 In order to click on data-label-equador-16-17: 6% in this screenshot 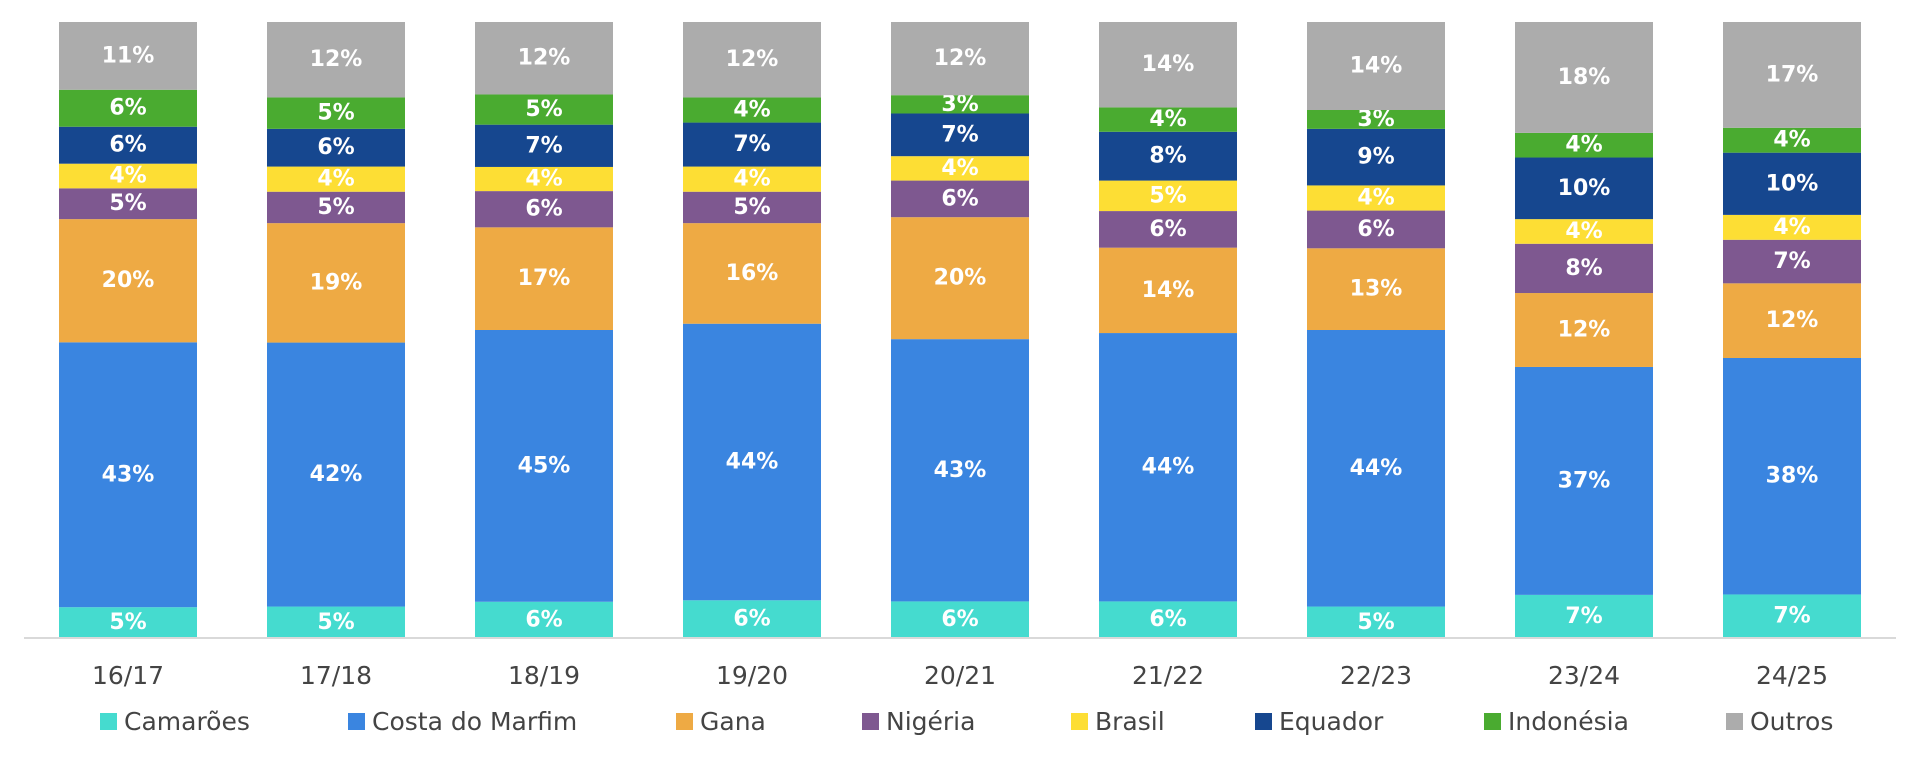, I will do `click(127, 145)`.